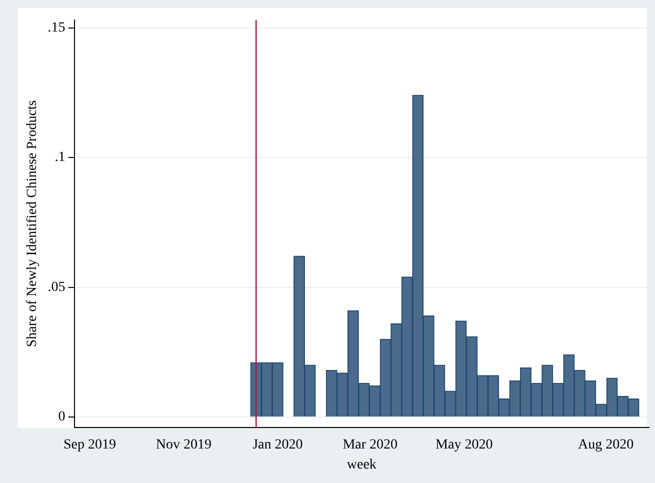 This screenshot has height=483, width=655. What do you see at coordinates (89, 444) in the screenshot?
I see `x-tick-label: Sep 2019` at bounding box center [89, 444].